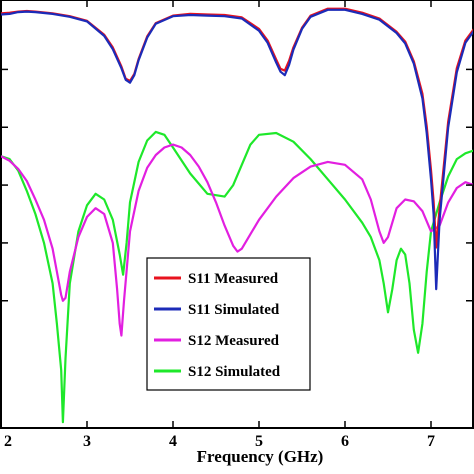 Image resolution: width=474 pixels, height=474 pixels. Describe the element at coordinates (234, 341) in the screenshot. I see `legend-label: S12 Measured` at that location.